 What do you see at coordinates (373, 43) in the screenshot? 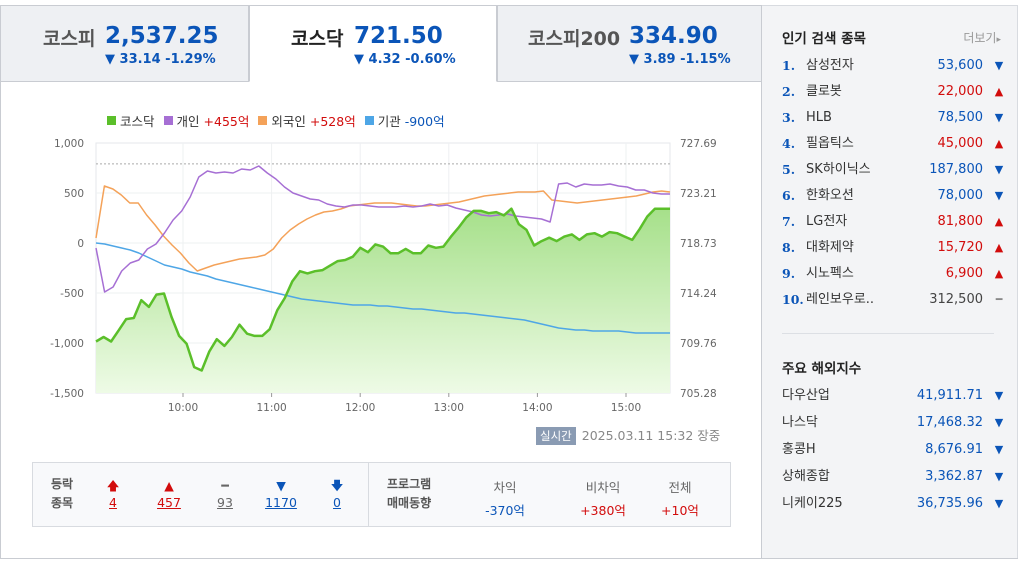
I see `tab-kosdaq: 코스닥 721.50 ▼ 4.32 -0.60%` at bounding box center [373, 43].